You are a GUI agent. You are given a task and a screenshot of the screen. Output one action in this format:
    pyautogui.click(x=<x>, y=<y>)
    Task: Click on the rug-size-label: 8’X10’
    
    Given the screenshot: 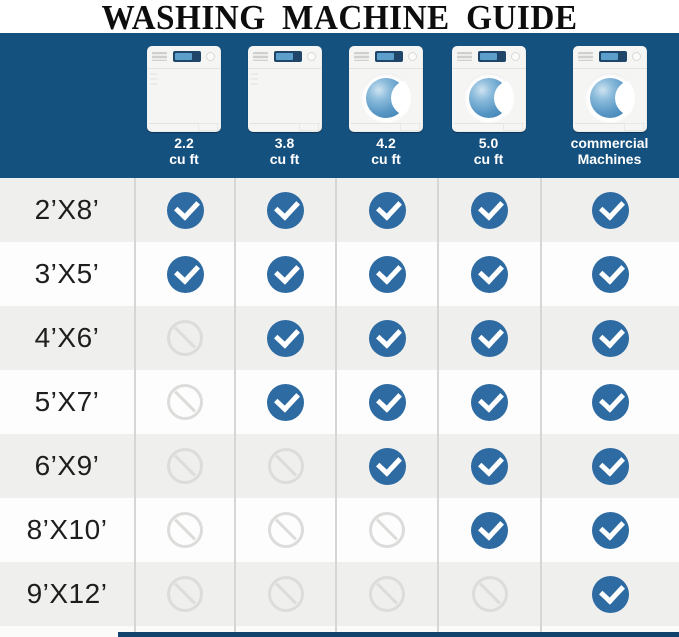 What is the action you would take?
    pyautogui.click(x=67, y=529)
    